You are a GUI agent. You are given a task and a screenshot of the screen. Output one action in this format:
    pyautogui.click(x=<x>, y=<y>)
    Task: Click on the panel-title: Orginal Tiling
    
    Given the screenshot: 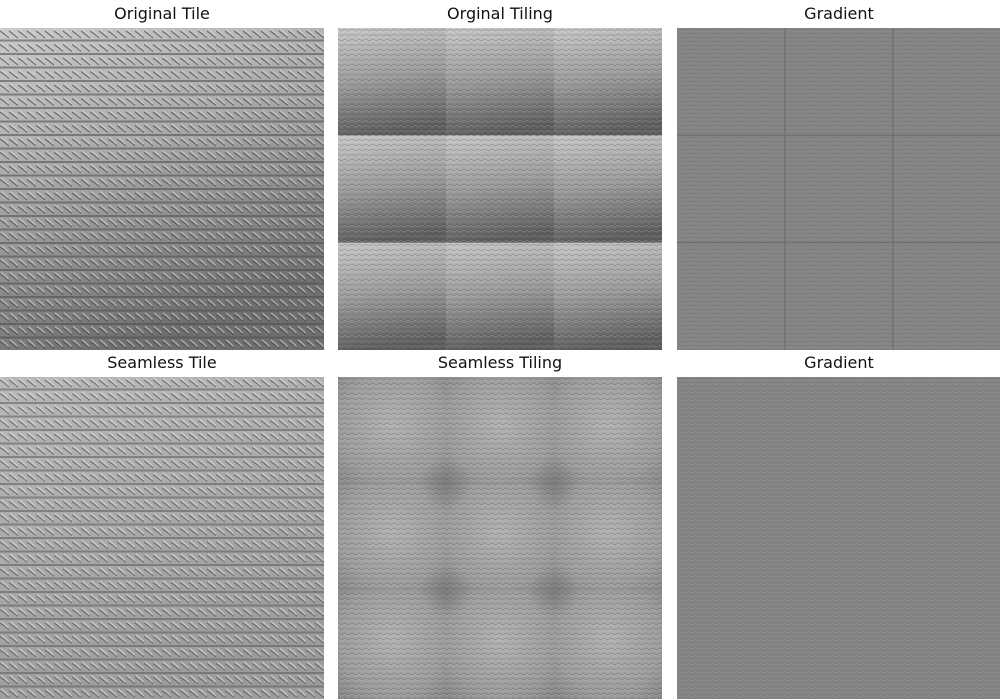 What is the action you would take?
    pyautogui.click(x=500, y=13)
    